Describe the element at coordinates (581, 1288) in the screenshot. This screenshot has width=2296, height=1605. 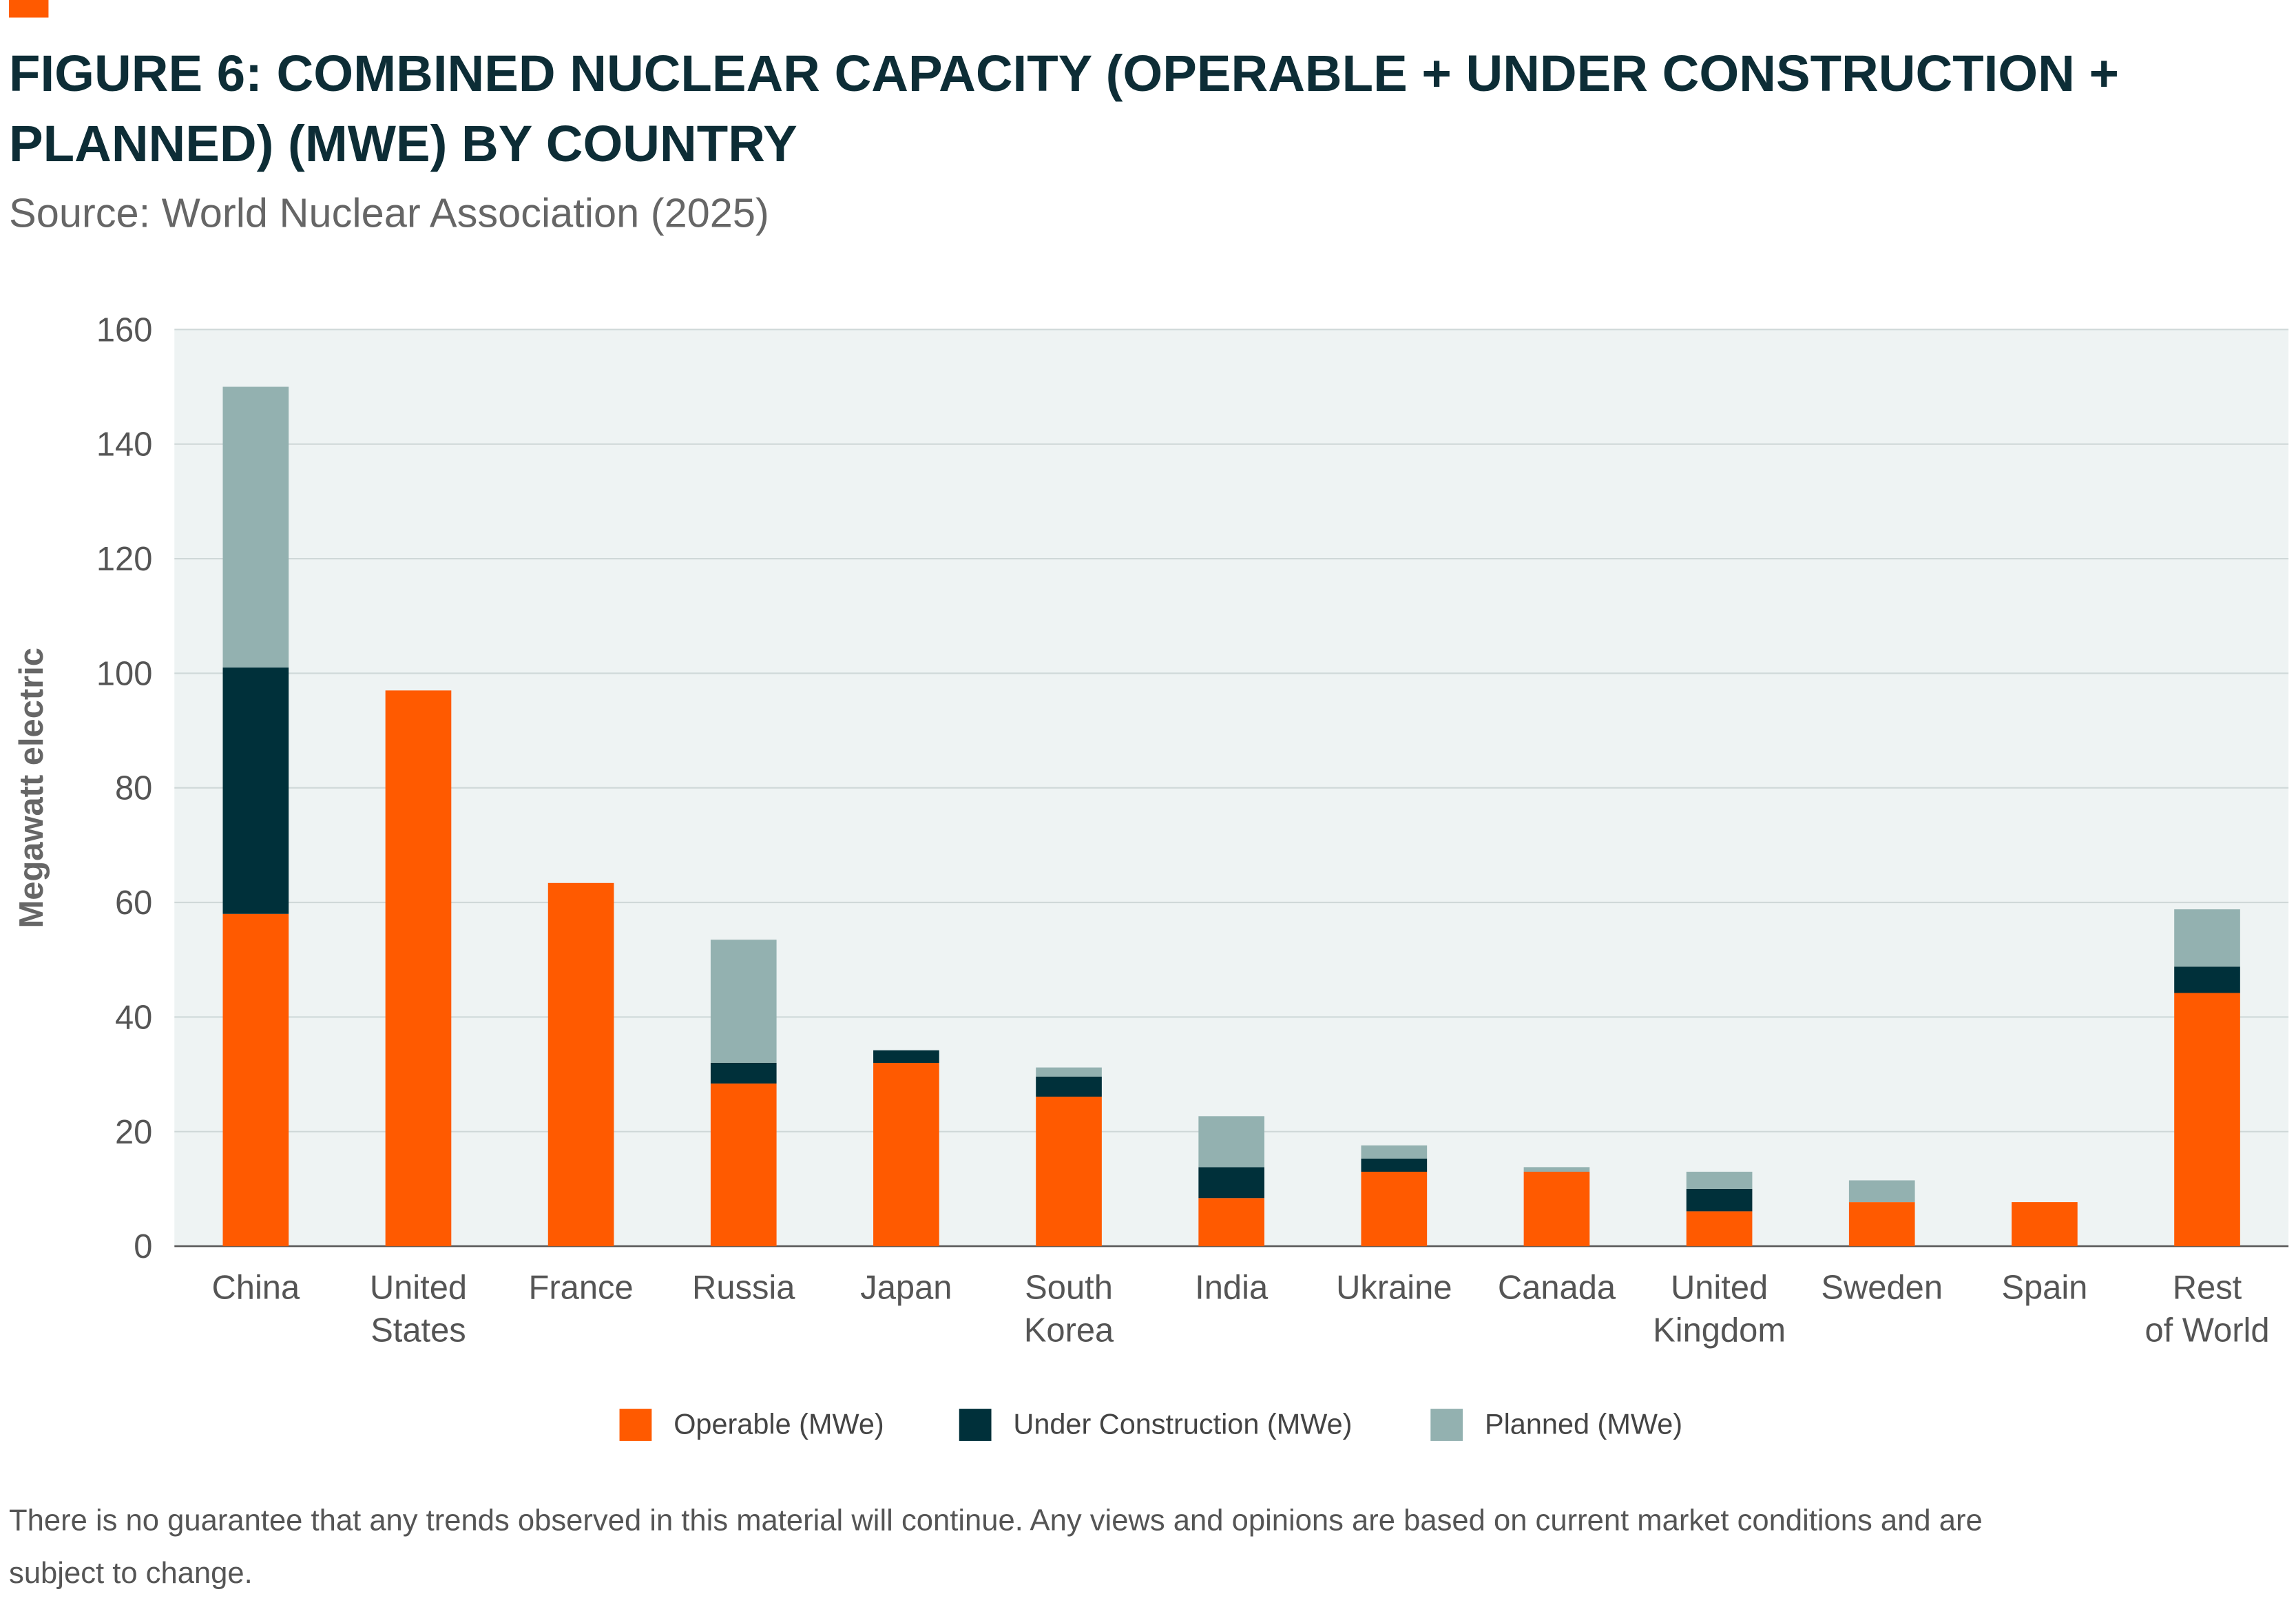
I see `x-tick-label: France` at that location.